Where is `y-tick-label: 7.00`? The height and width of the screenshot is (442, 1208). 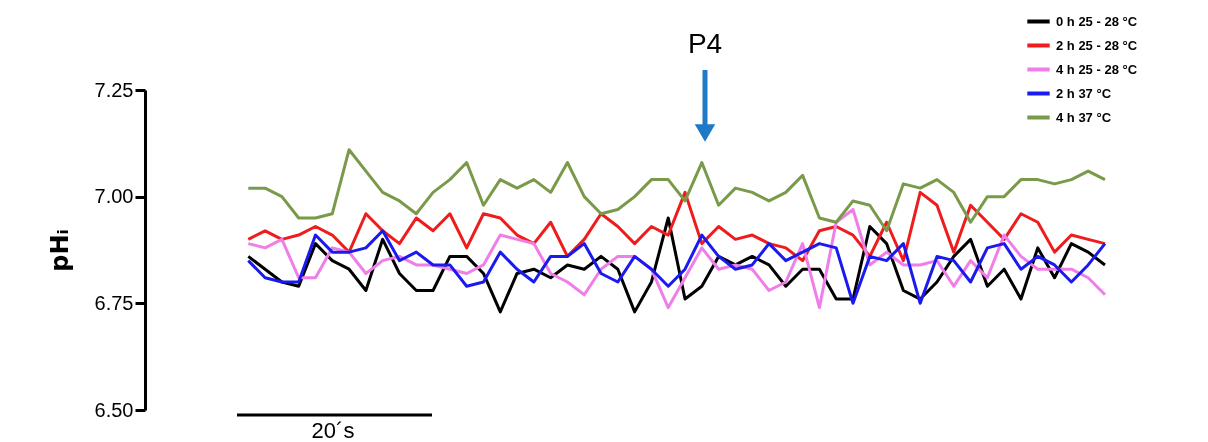
y-tick-label: 7.00 is located at coordinates (114, 196).